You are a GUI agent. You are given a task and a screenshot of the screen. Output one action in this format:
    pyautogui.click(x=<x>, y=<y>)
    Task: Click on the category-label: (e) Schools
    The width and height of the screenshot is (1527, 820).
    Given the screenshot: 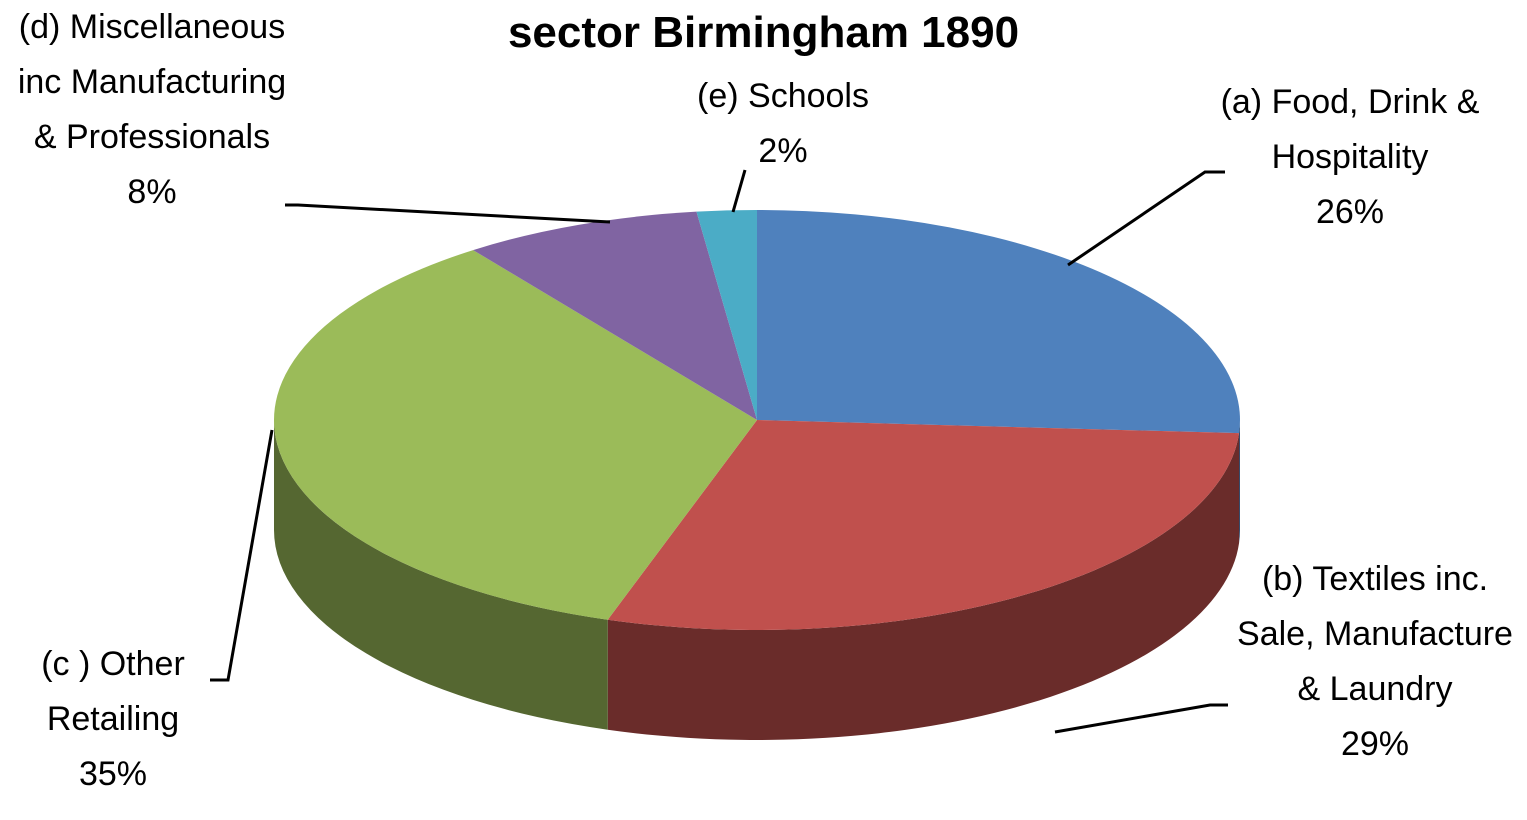 What is the action you would take?
    pyautogui.click(x=783, y=96)
    